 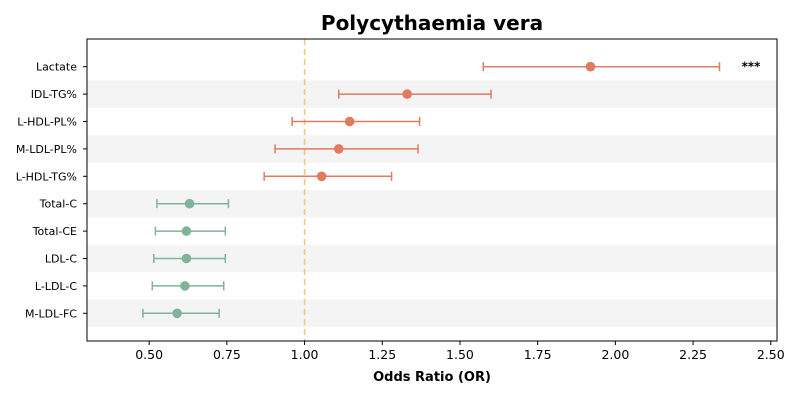 What do you see at coordinates (54, 231) in the screenshot?
I see `y-tick-label: Total-CE` at bounding box center [54, 231].